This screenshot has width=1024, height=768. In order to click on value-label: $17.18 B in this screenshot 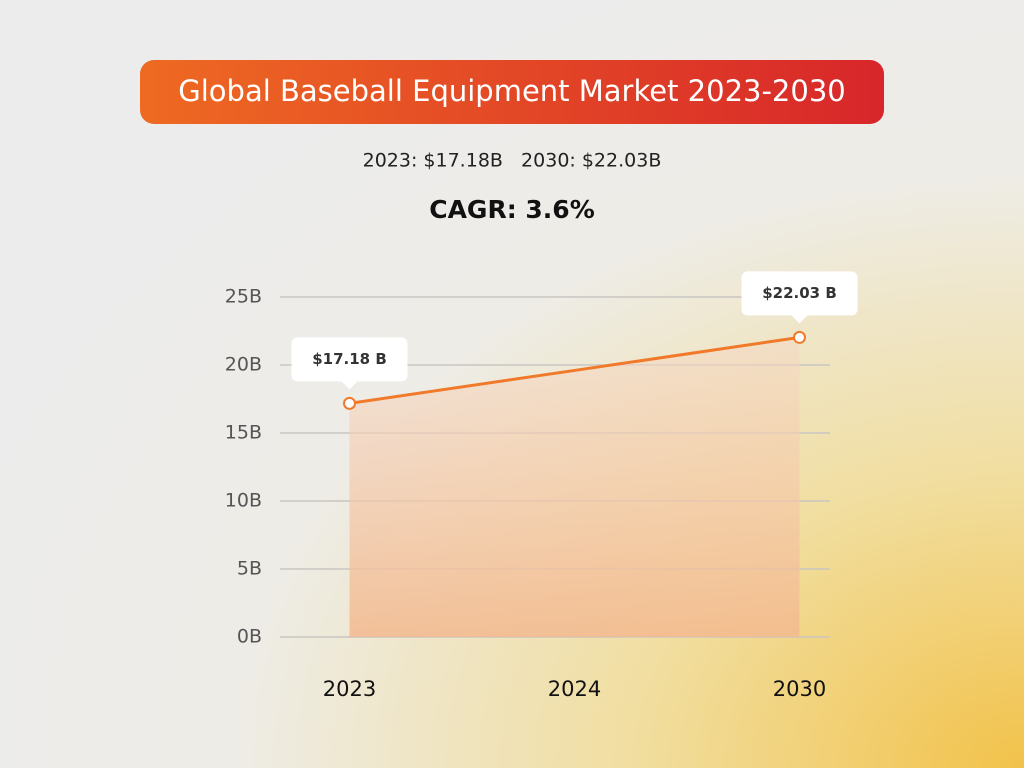, I will do `click(349, 359)`.